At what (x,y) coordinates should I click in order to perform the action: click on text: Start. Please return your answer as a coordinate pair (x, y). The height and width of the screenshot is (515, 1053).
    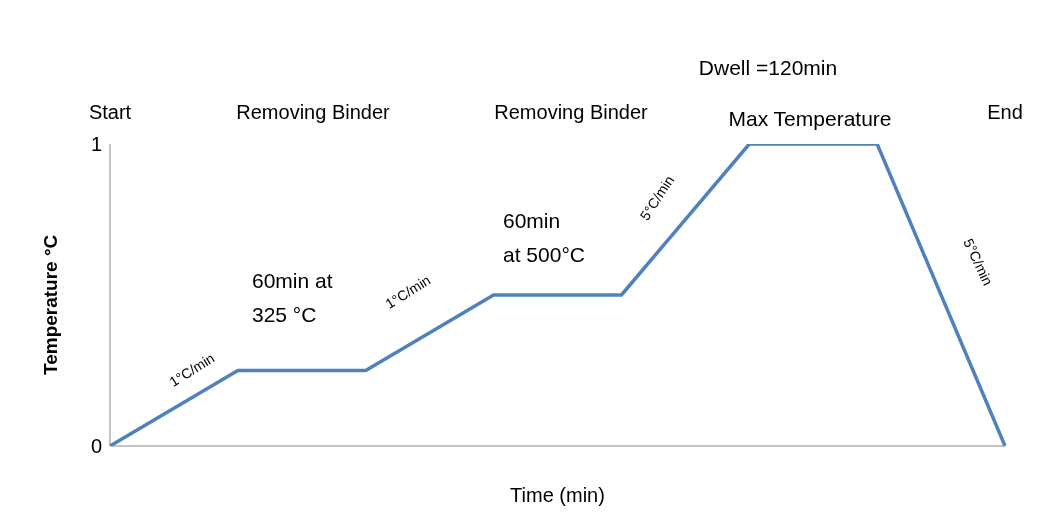
    Looking at the image, I should click on (110, 112).